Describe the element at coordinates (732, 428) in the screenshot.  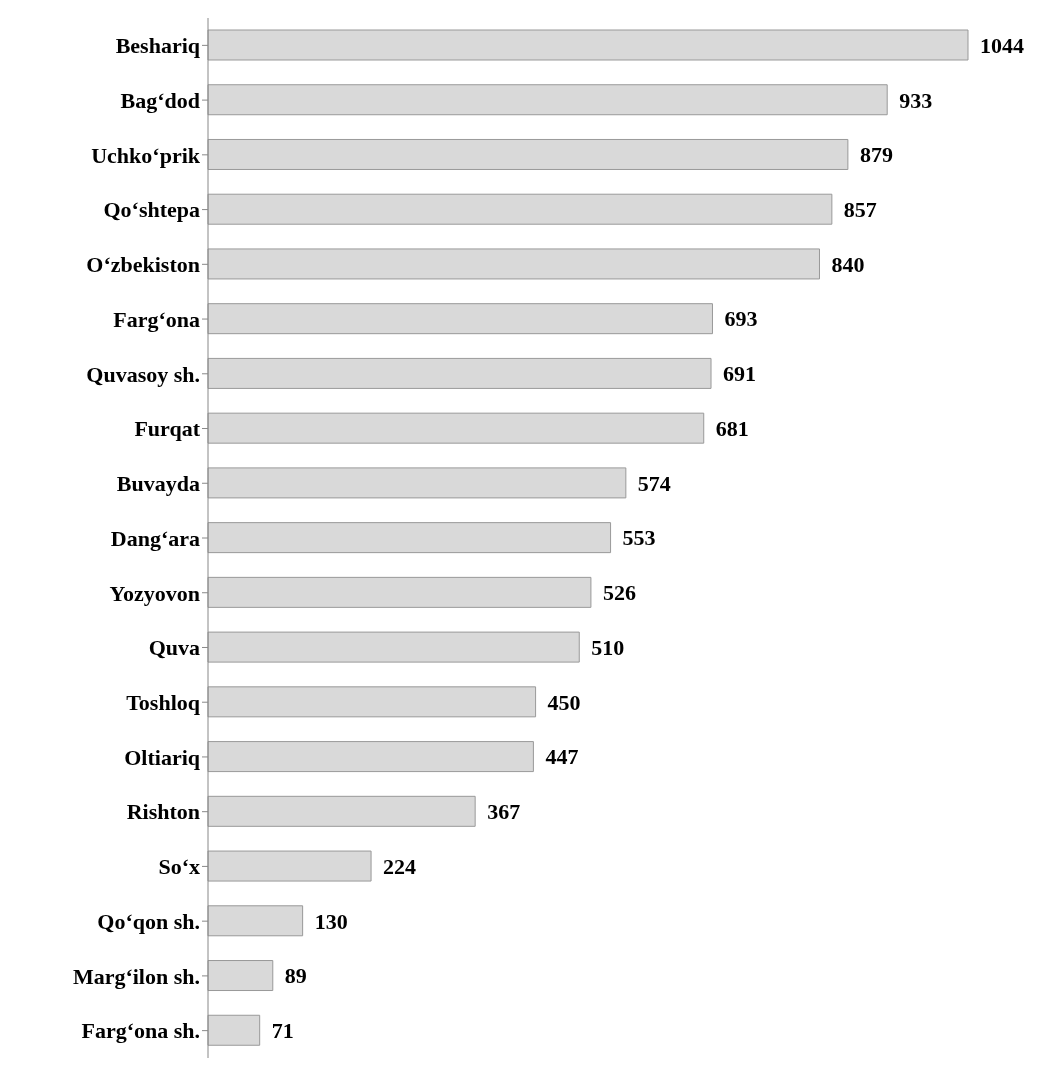
I see `data-label: 681` at that location.